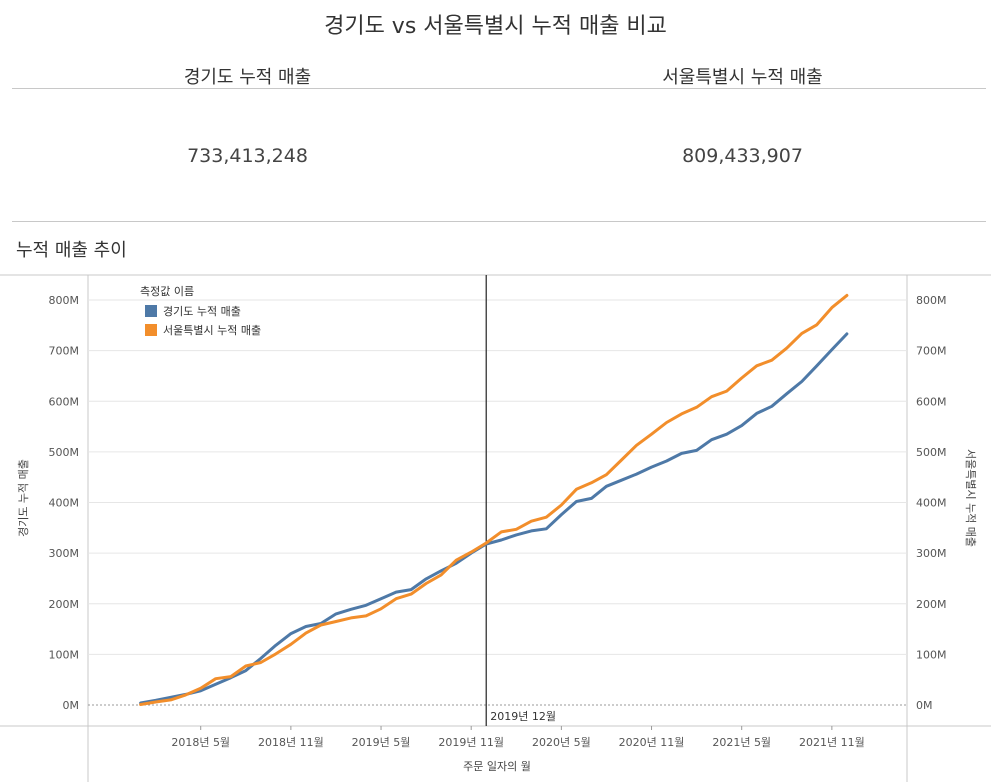 The height and width of the screenshot is (782, 991). I want to click on x-axis-title: 주문 일자의 월, so click(497, 766).